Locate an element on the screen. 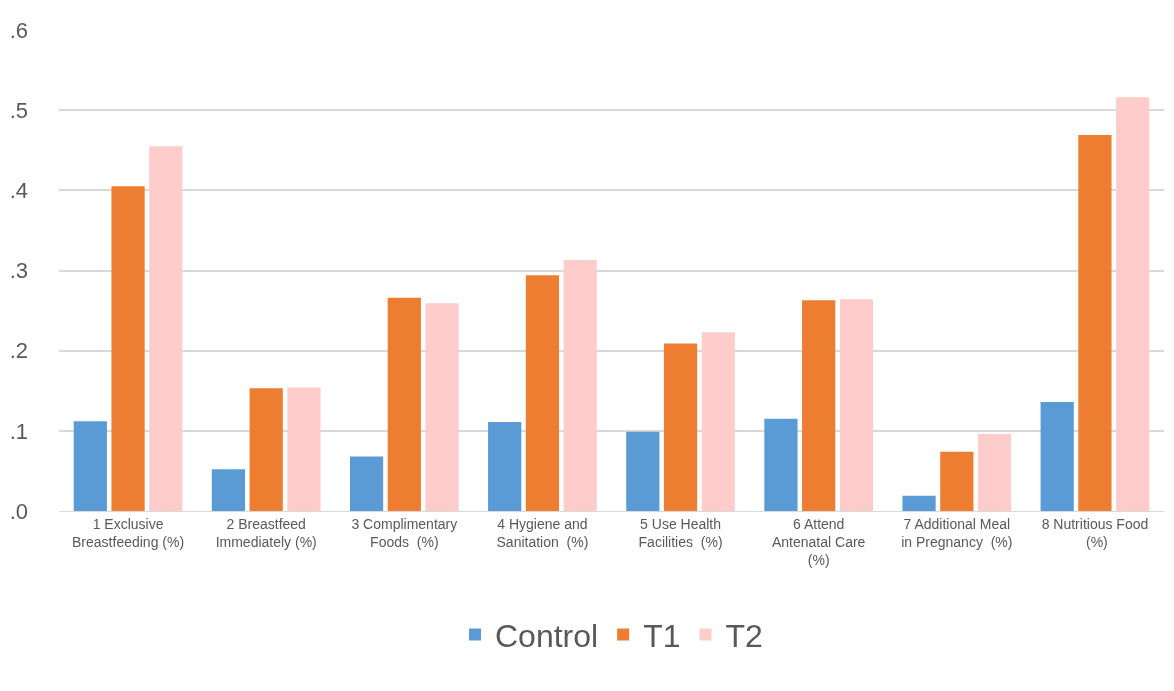  x-tick-label: 7 Additional Meal in Pregnancy (%) is located at coordinates (957, 532).